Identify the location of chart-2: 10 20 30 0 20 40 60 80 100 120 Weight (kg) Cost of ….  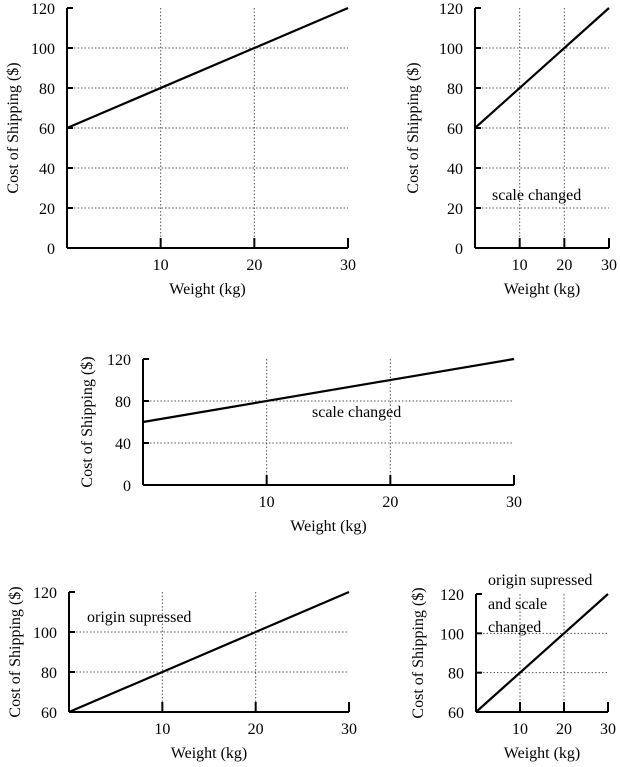
(511, 149).